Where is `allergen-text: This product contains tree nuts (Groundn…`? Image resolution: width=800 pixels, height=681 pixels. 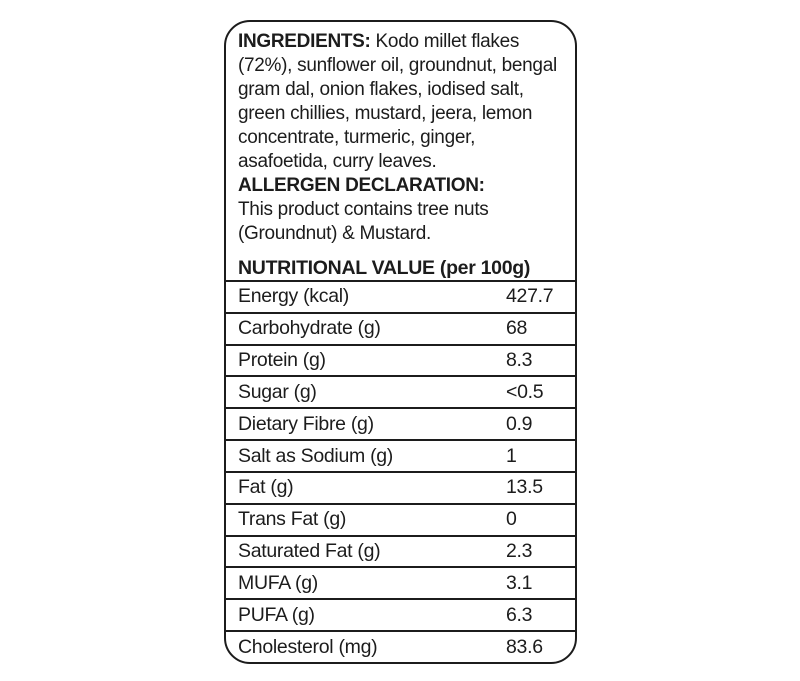
allergen-text: This product contains tree nuts (Groundn… is located at coordinates (363, 221).